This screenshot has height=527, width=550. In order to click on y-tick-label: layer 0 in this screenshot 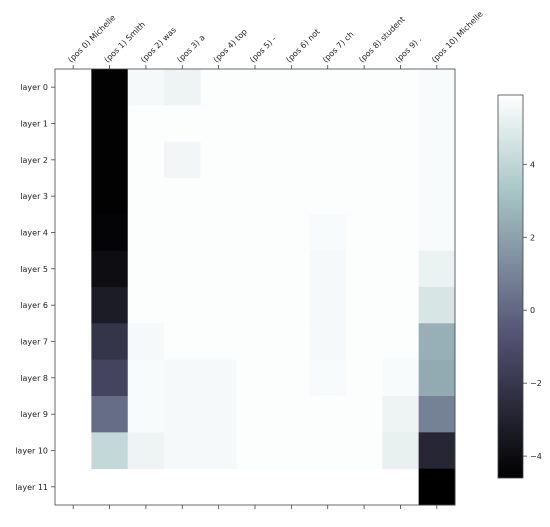, I will do `click(34, 87)`.